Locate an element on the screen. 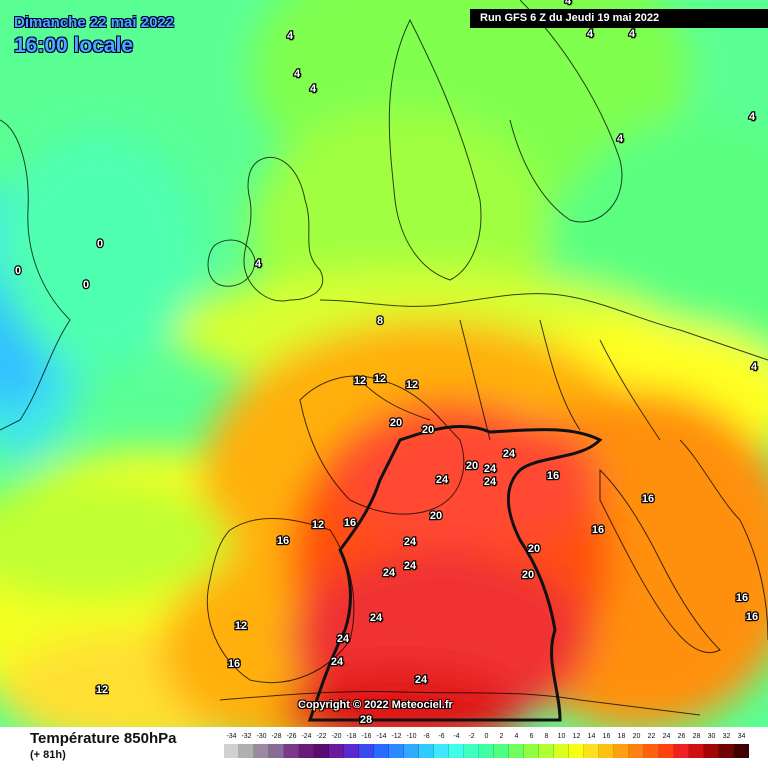  isotherm-value-label: 28 is located at coordinates (366, 720).